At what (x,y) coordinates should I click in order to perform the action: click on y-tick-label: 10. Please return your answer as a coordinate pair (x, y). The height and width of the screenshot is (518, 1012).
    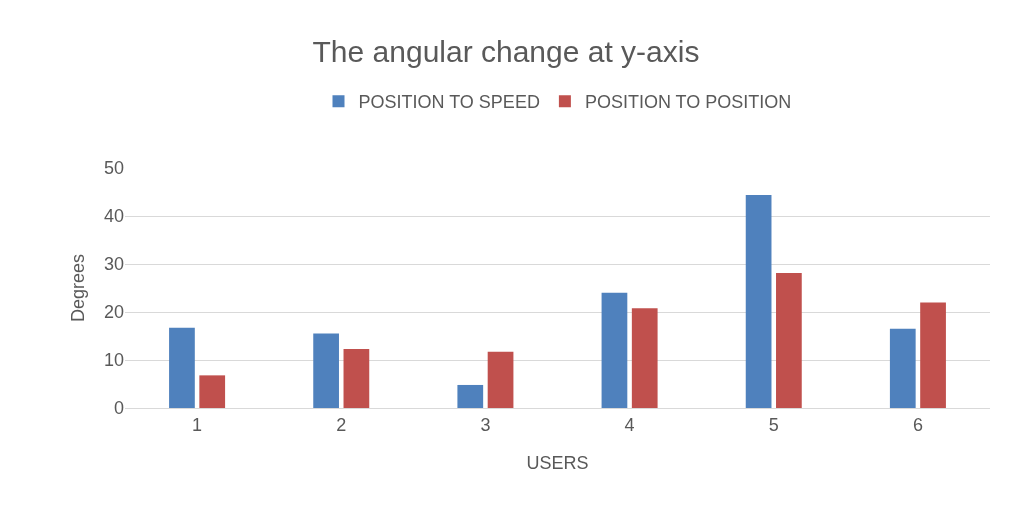
    Looking at the image, I should click on (113, 360).